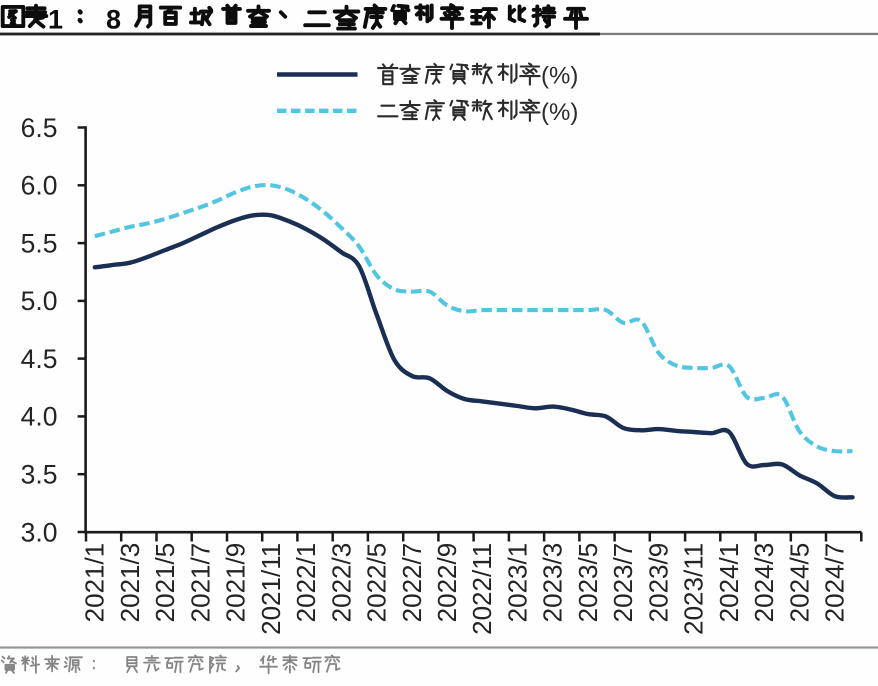 This screenshot has height=686, width=878. What do you see at coordinates (412, 583) in the screenshot?
I see `svg-text: 2022/7` at bounding box center [412, 583].